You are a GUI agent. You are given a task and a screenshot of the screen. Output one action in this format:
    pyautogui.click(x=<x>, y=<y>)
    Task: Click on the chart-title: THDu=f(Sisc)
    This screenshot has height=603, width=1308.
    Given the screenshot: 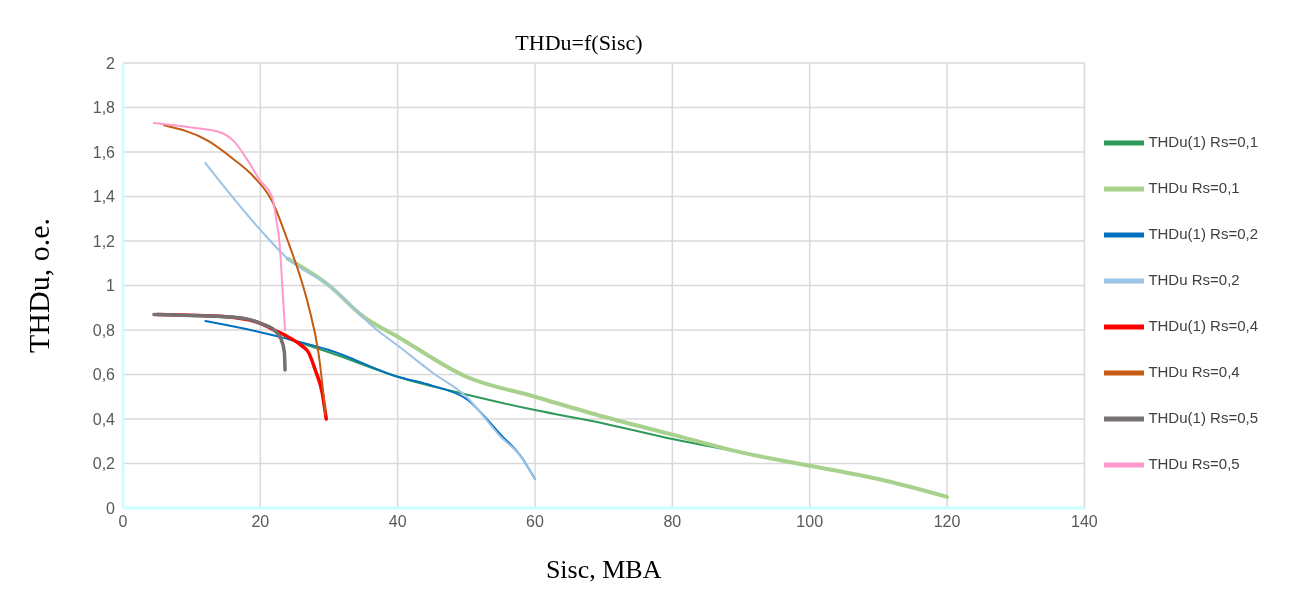 What is the action you would take?
    pyautogui.click(x=579, y=43)
    